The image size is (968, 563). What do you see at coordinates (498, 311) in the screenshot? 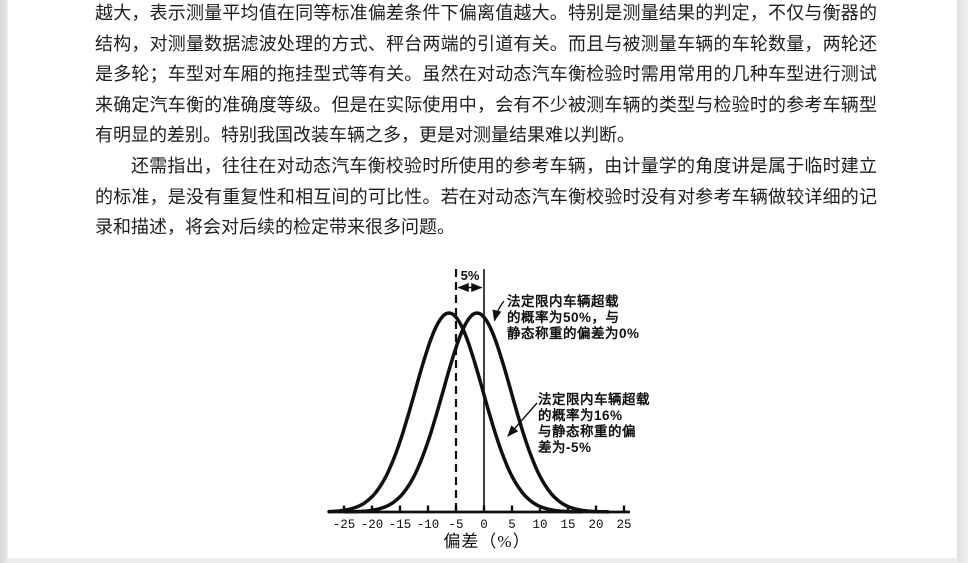
I see `leader-line-0pct` at bounding box center [498, 311].